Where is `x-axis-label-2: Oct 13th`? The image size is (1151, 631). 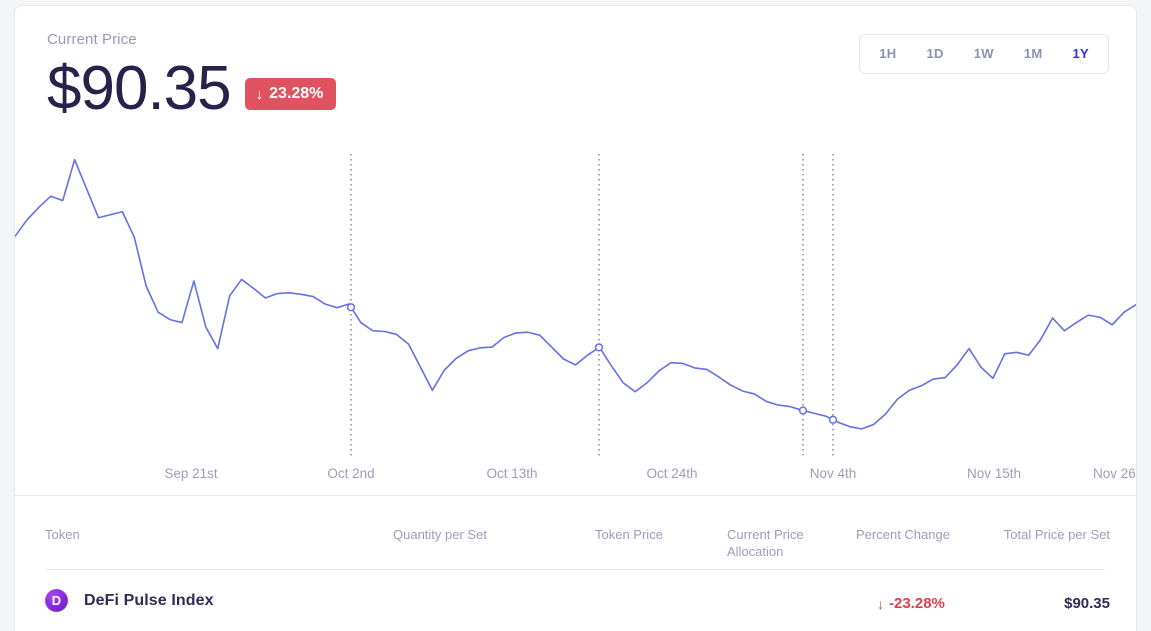
x-axis-label-2: Oct 13th is located at coordinates (512, 473).